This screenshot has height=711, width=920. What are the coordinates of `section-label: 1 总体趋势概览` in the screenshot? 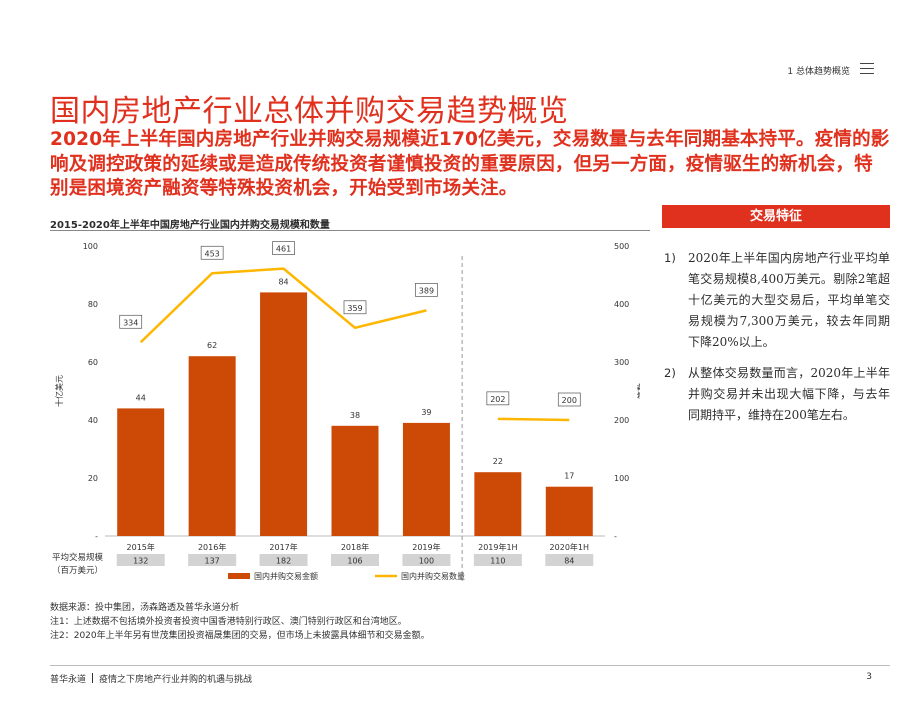 It's located at (818, 72).